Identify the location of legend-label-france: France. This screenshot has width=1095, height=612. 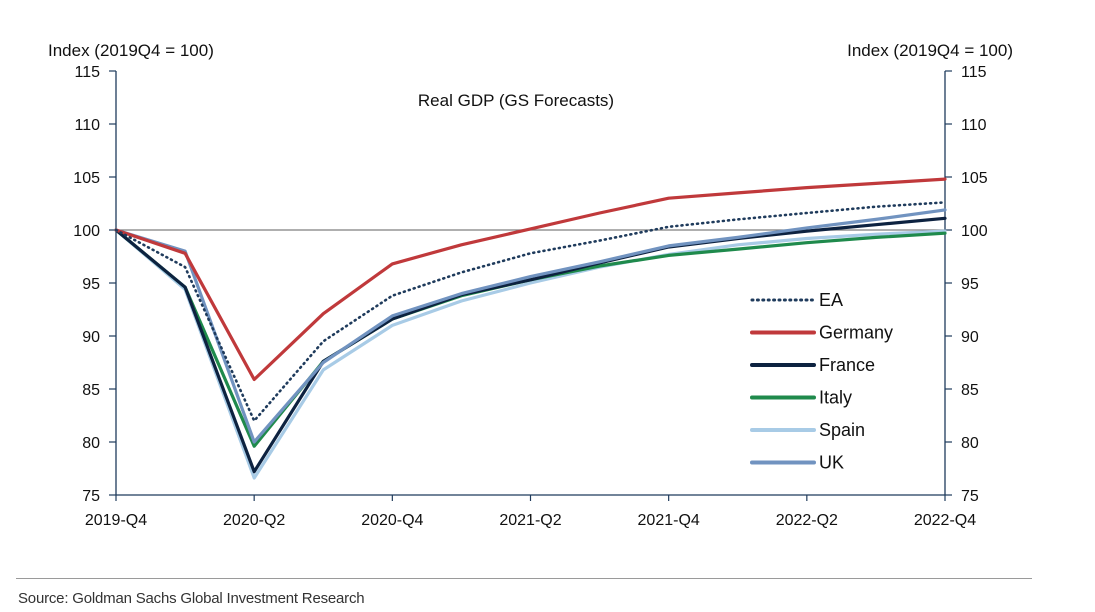
(847, 365).